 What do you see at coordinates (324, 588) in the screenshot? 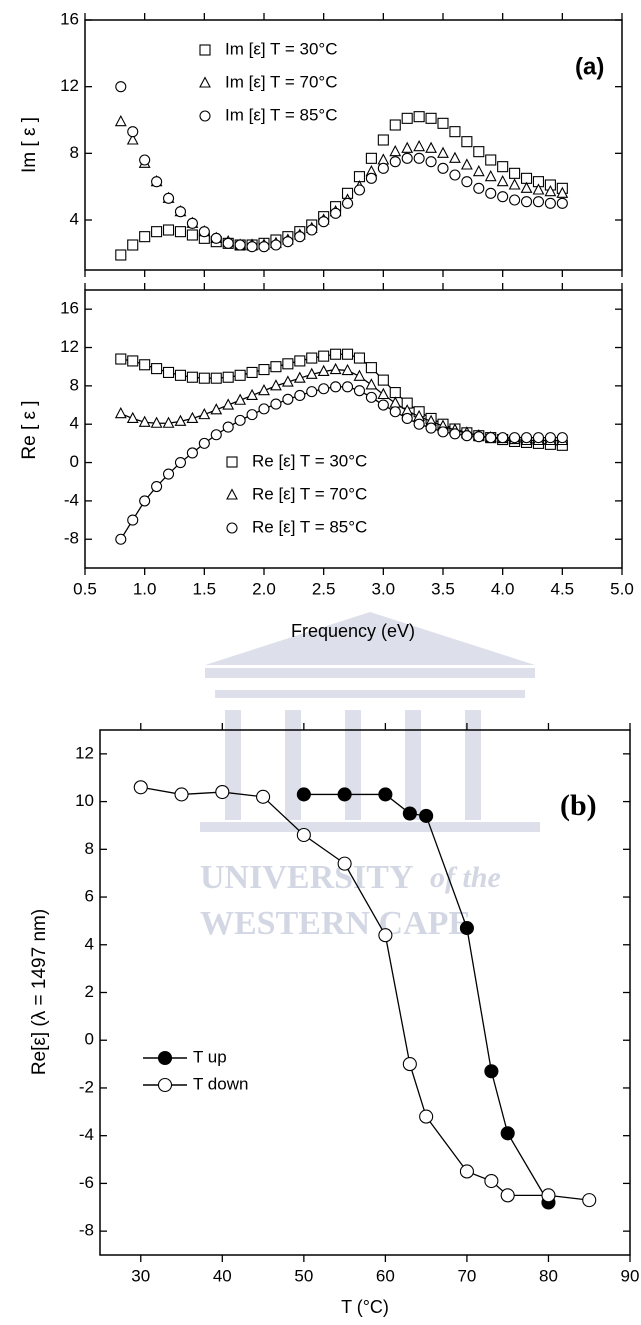
I see `x-tick-label: 2.5` at bounding box center [324, 588].